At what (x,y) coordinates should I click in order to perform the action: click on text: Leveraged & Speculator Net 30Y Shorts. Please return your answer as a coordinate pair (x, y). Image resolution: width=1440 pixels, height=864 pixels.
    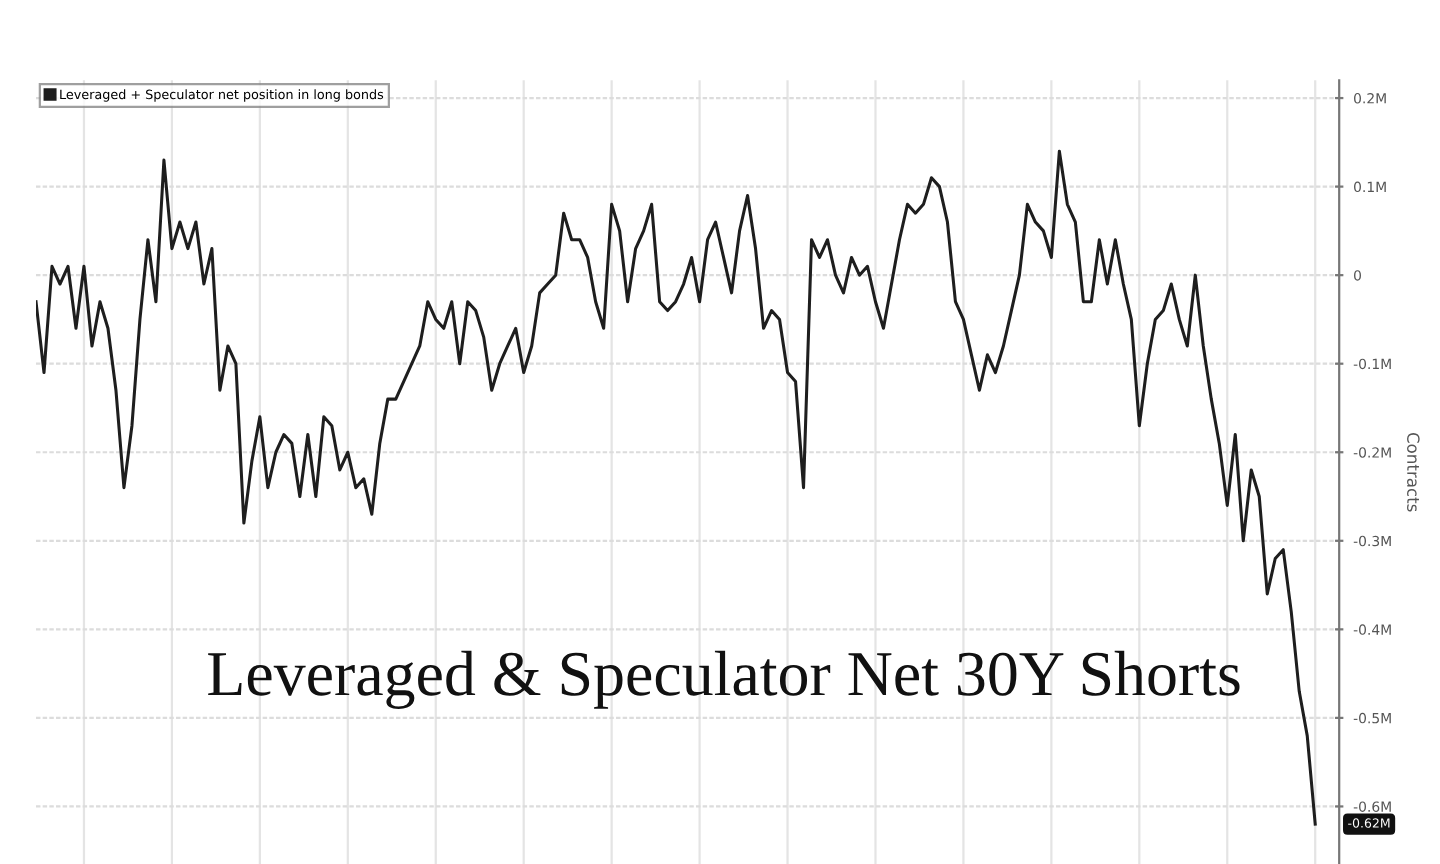
    Looking at the image, I should click on (724, 679).